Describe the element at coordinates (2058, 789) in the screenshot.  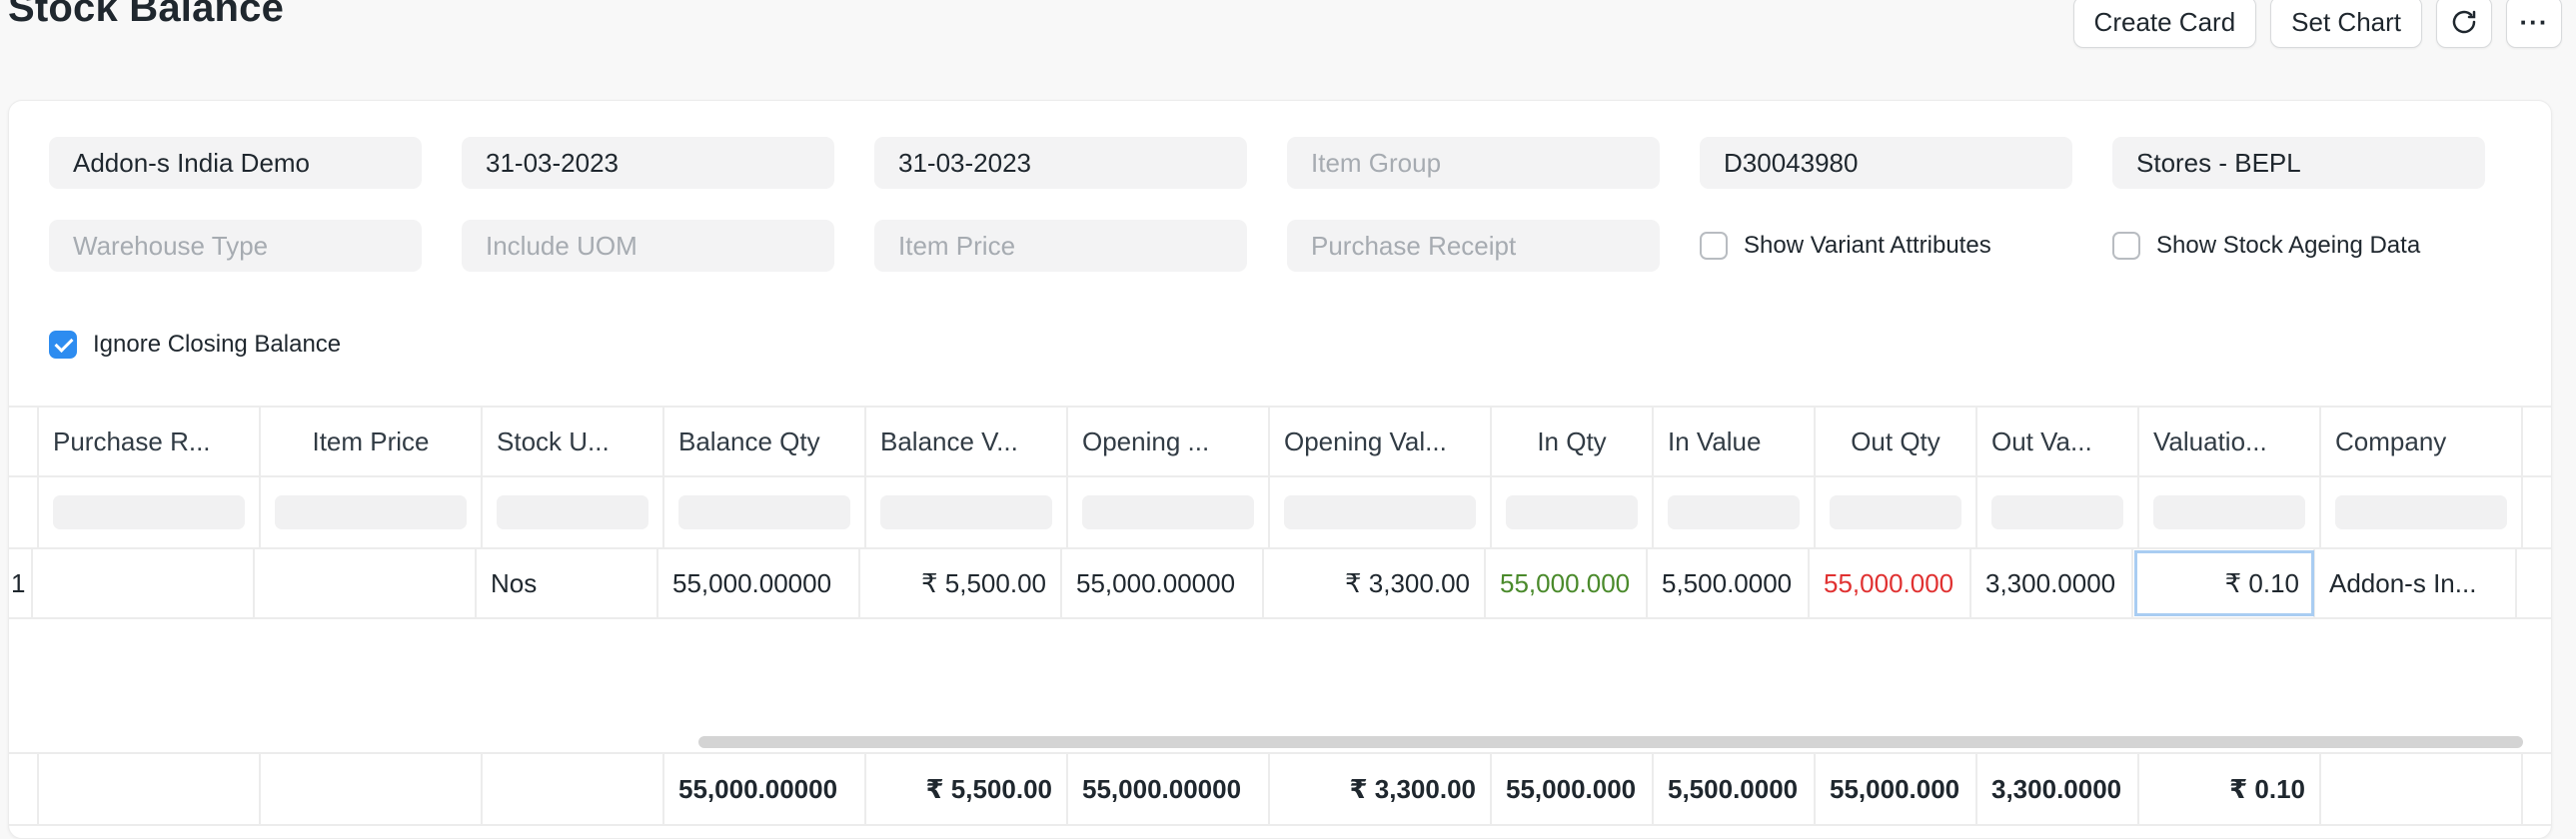
I see `total-out-value: 3,300.0000` at that location.